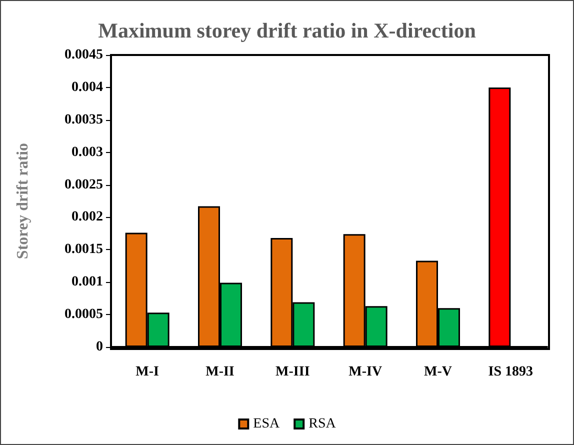 This screenshot has width=574, height=445. What do you see at coordinates (83, 314) in the screenshot?
I see `y-tick-label: 0.0005` at bounding box center [83, 314].